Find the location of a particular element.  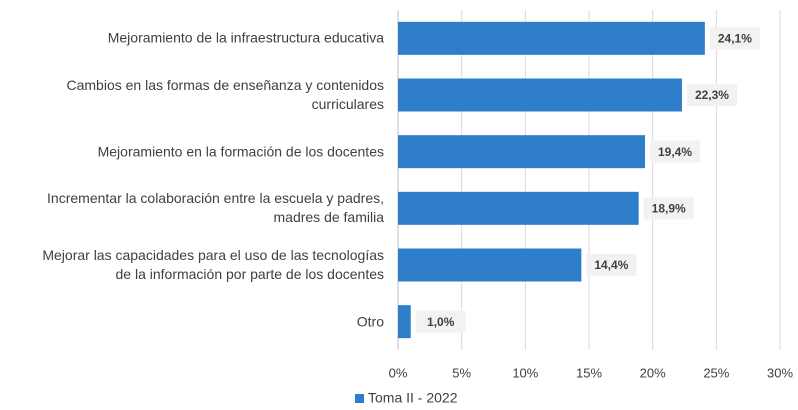

x-tick-label: 5% is located at coordinates (461, 372).